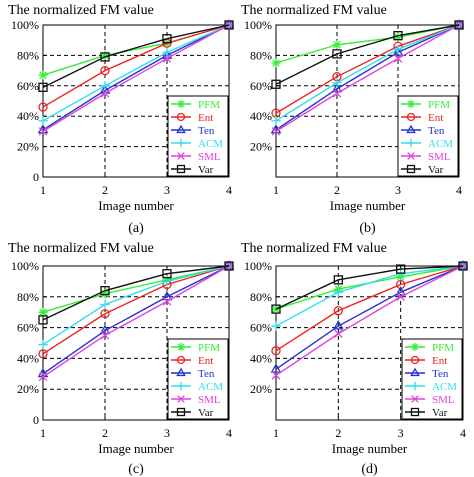 The width and height of the screenshot is (474, 477). Describe the element at coordinates (459, 190) in the screenshot. I see `x-tick-label: 4` at that location.